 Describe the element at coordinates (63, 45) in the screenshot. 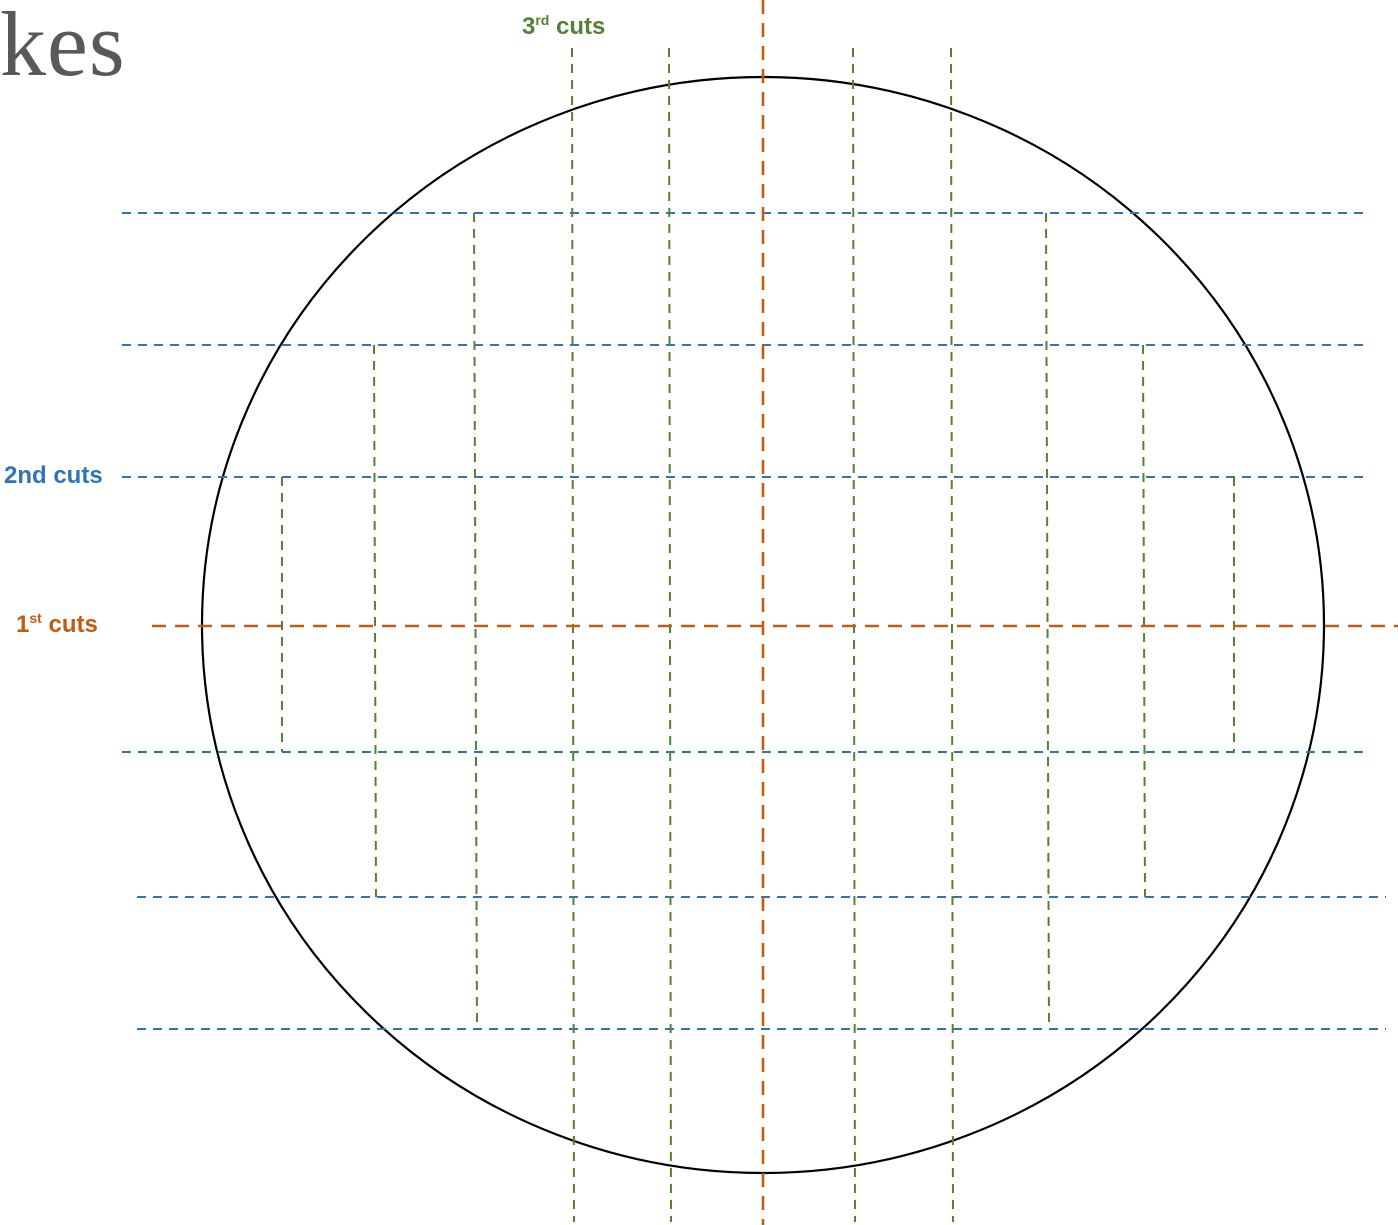

I see `slide-title-fragment: kes` at that location.